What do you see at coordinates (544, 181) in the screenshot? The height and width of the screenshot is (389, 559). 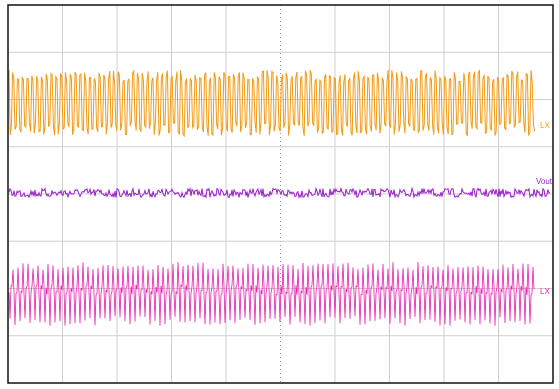 I see `trace-label: Vout` at bounding box center [544, 181].